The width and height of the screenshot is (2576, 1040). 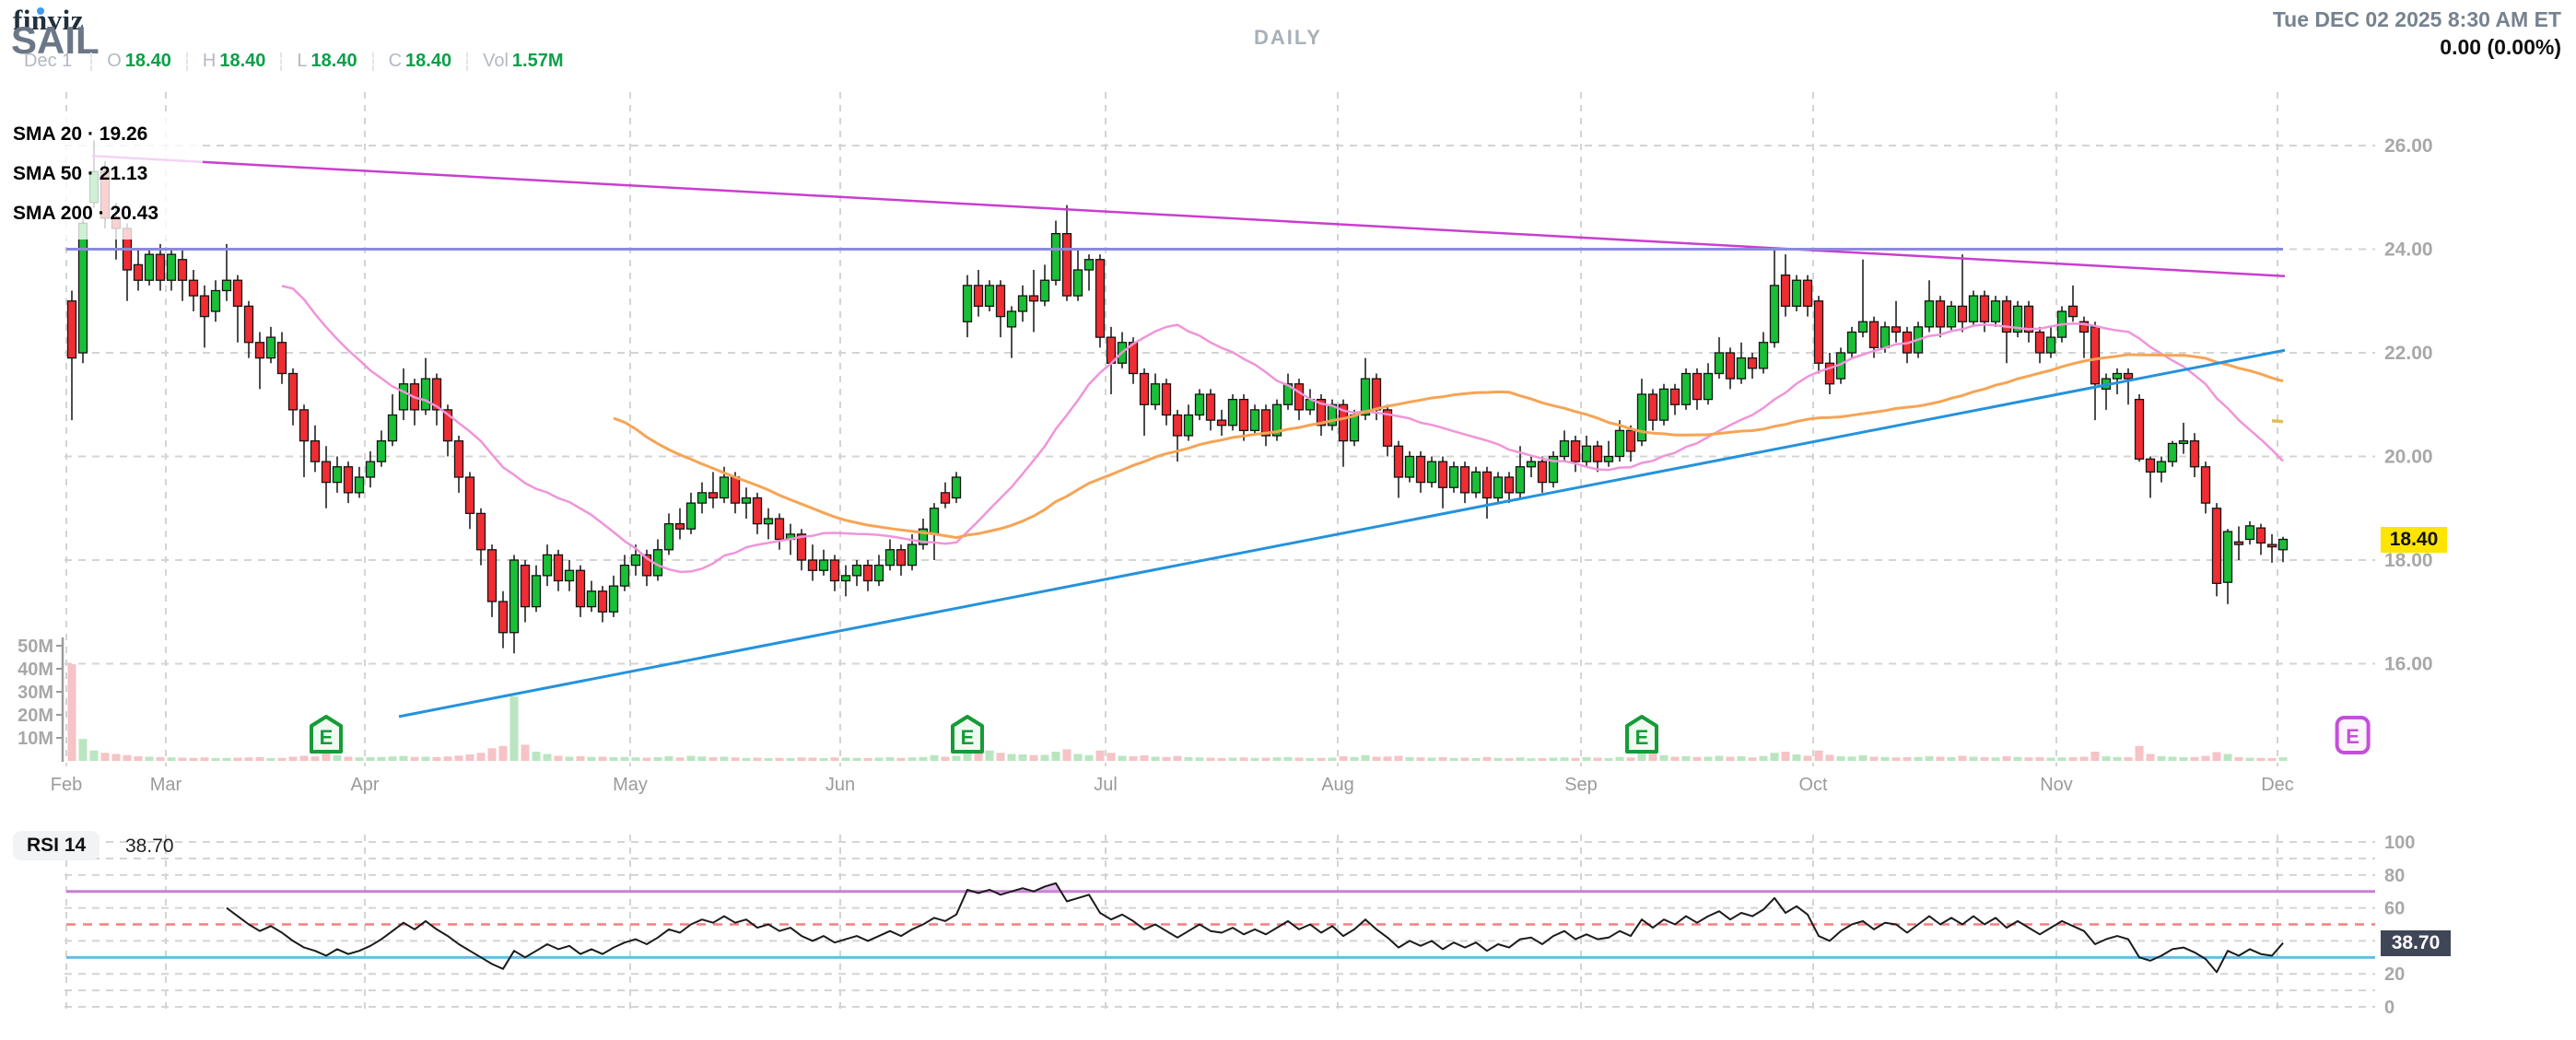 I want to click on last-price-badge: 18.40, so click(x=2414, y=540).